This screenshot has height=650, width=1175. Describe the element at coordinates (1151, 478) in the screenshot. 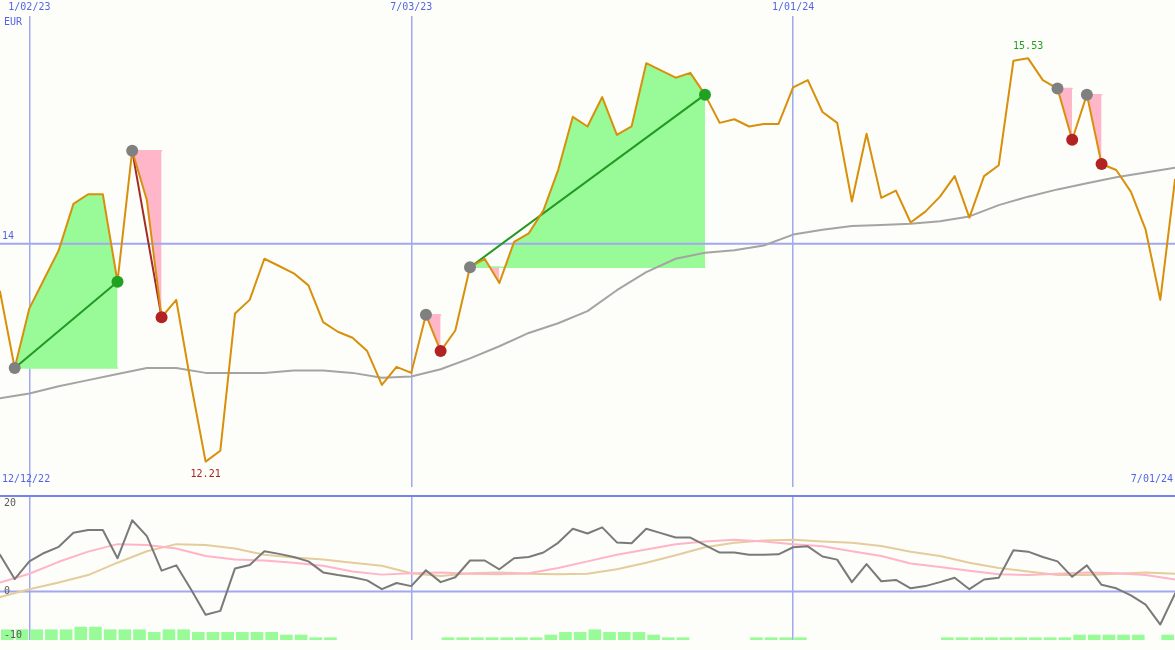

I see `text: 7/01/24` at that location.